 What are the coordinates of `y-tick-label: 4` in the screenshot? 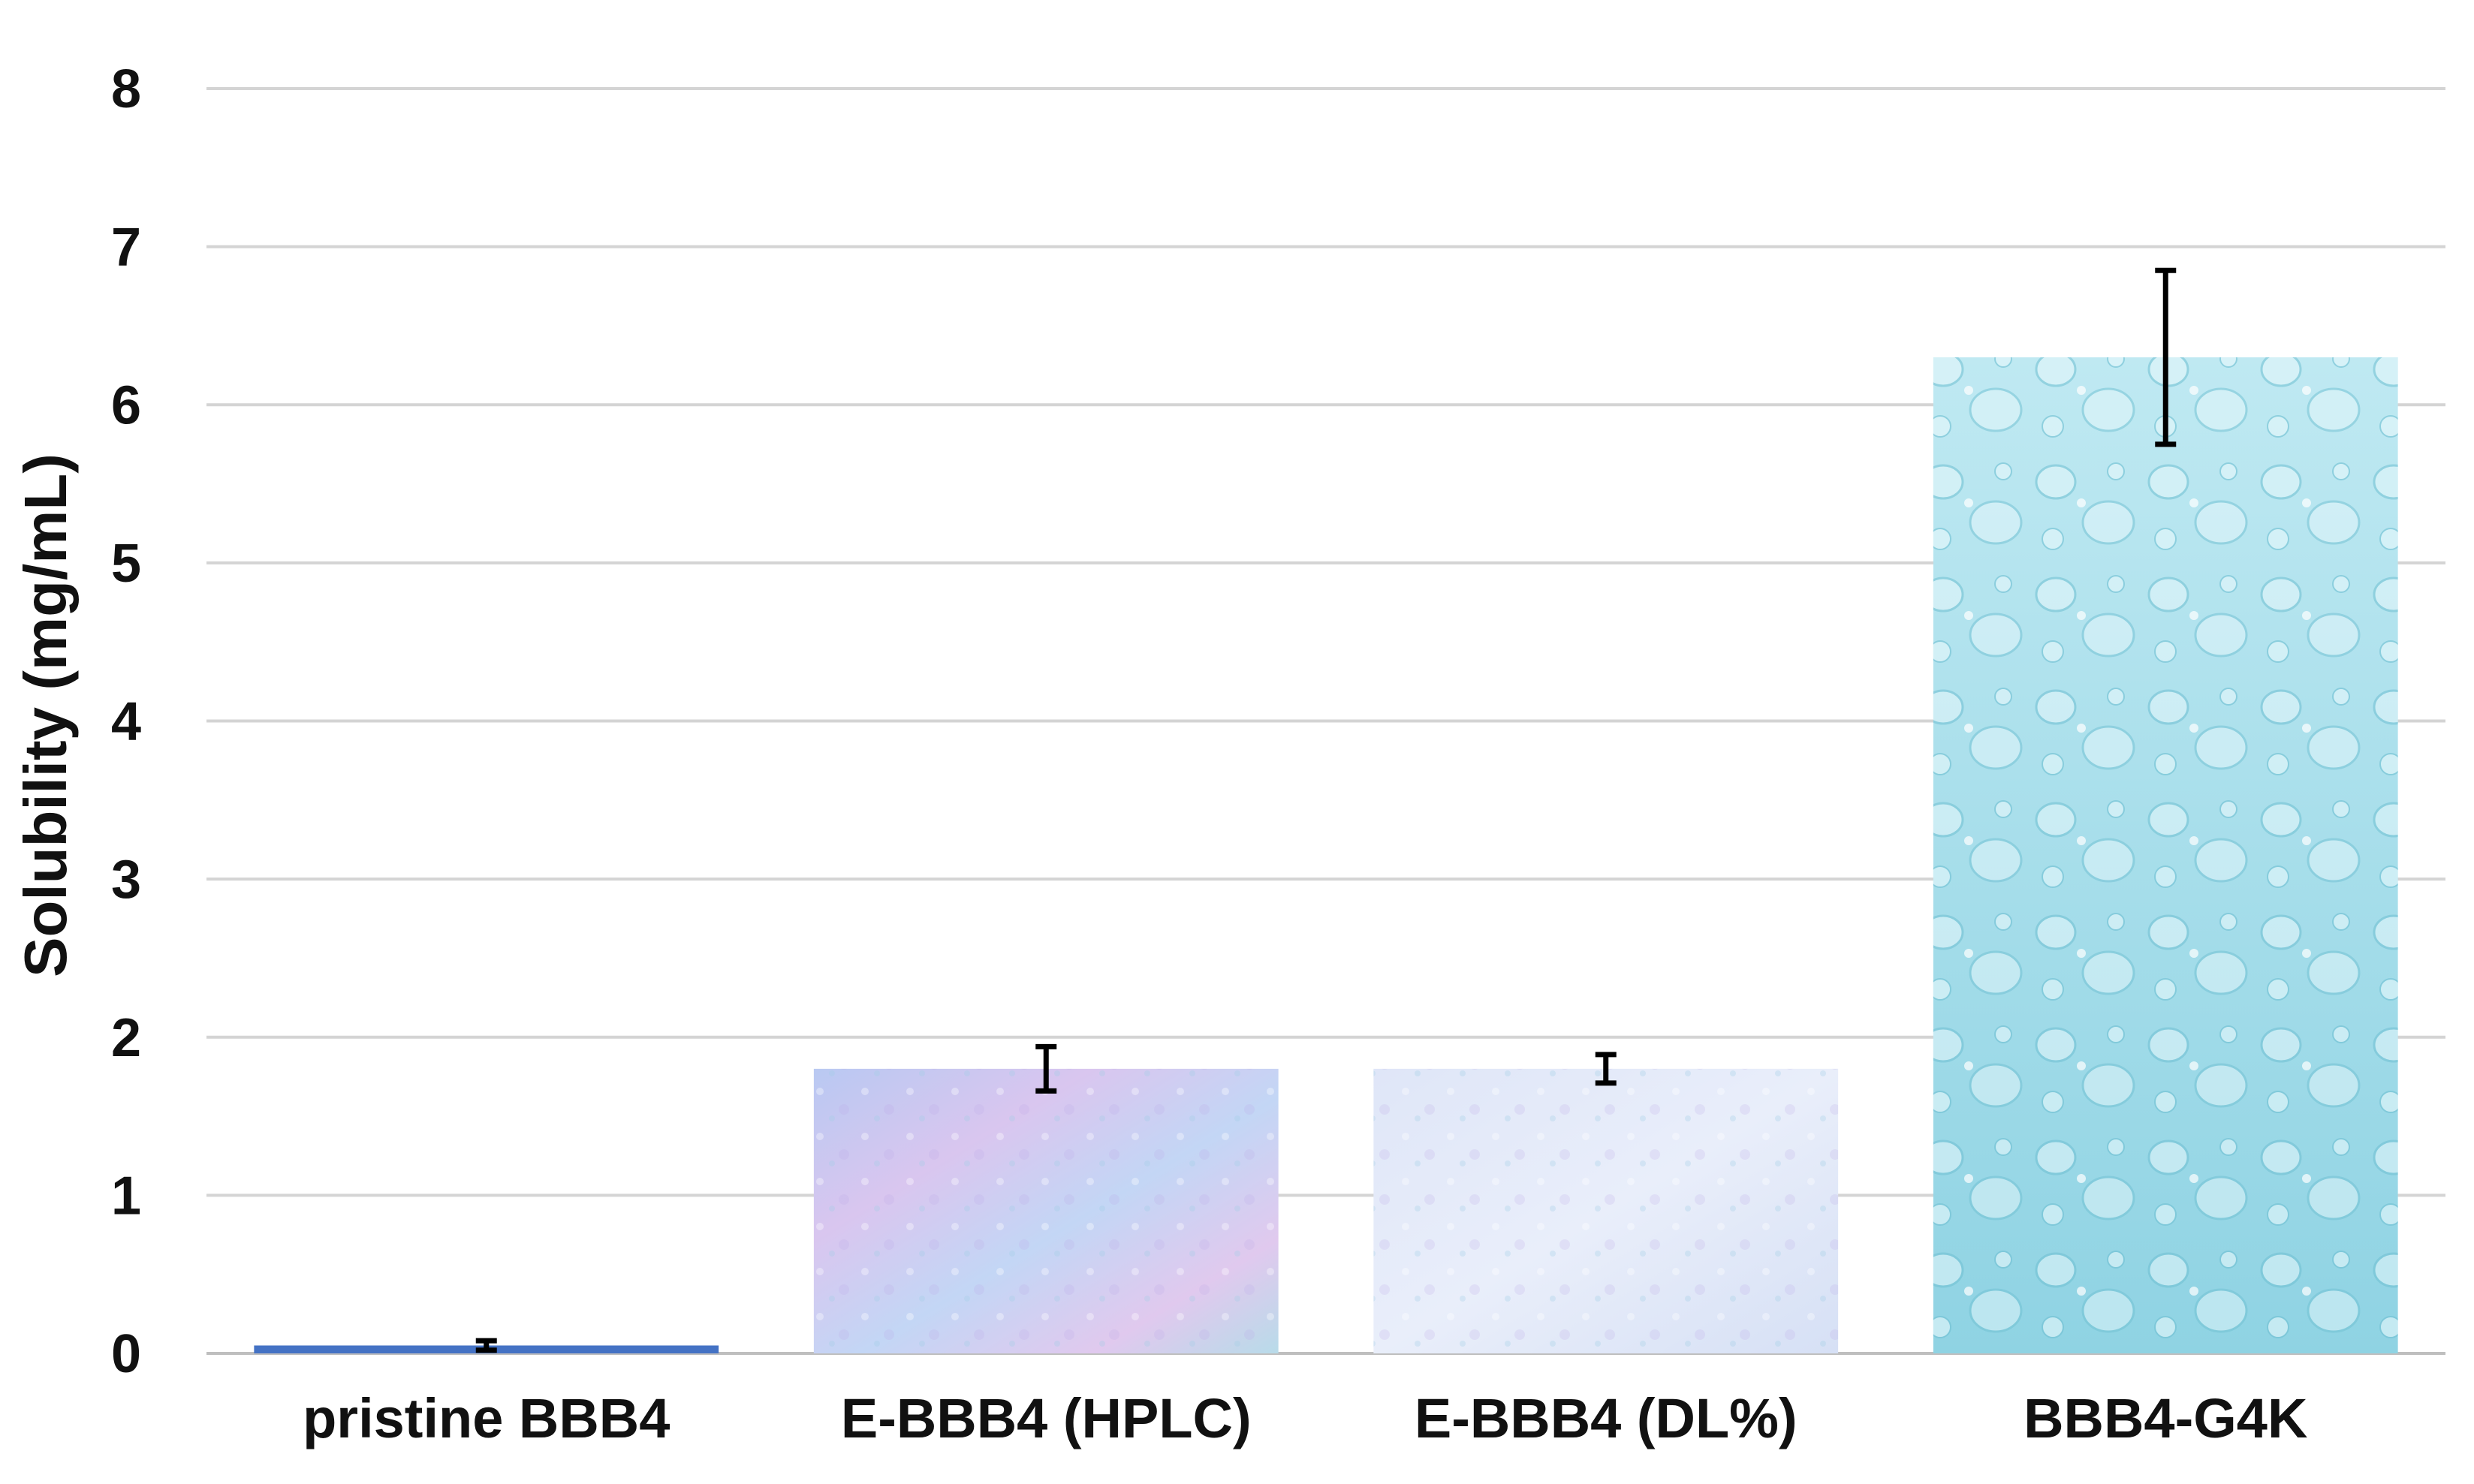 It's located at (126, 722).